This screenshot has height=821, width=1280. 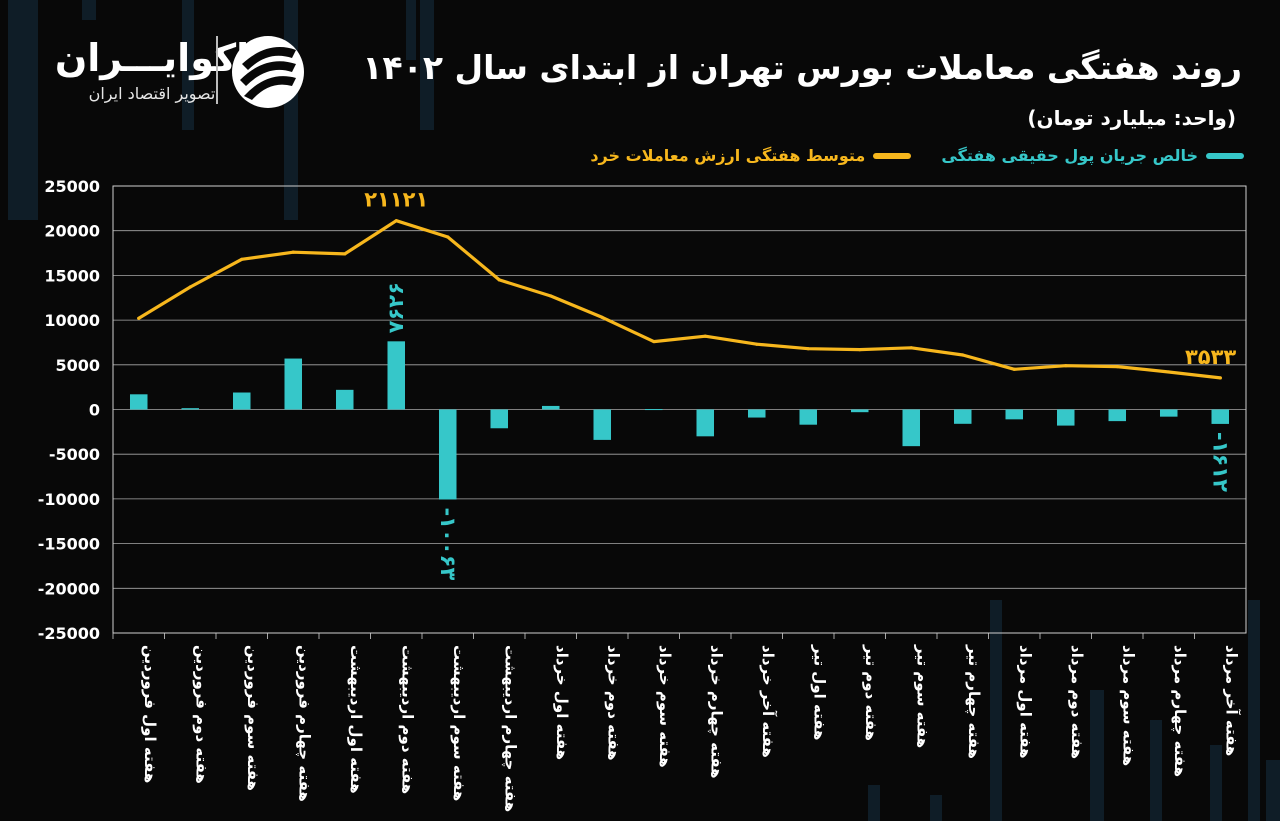 I want to click on y-tick-label: -10000, so click(x=69, y=499).